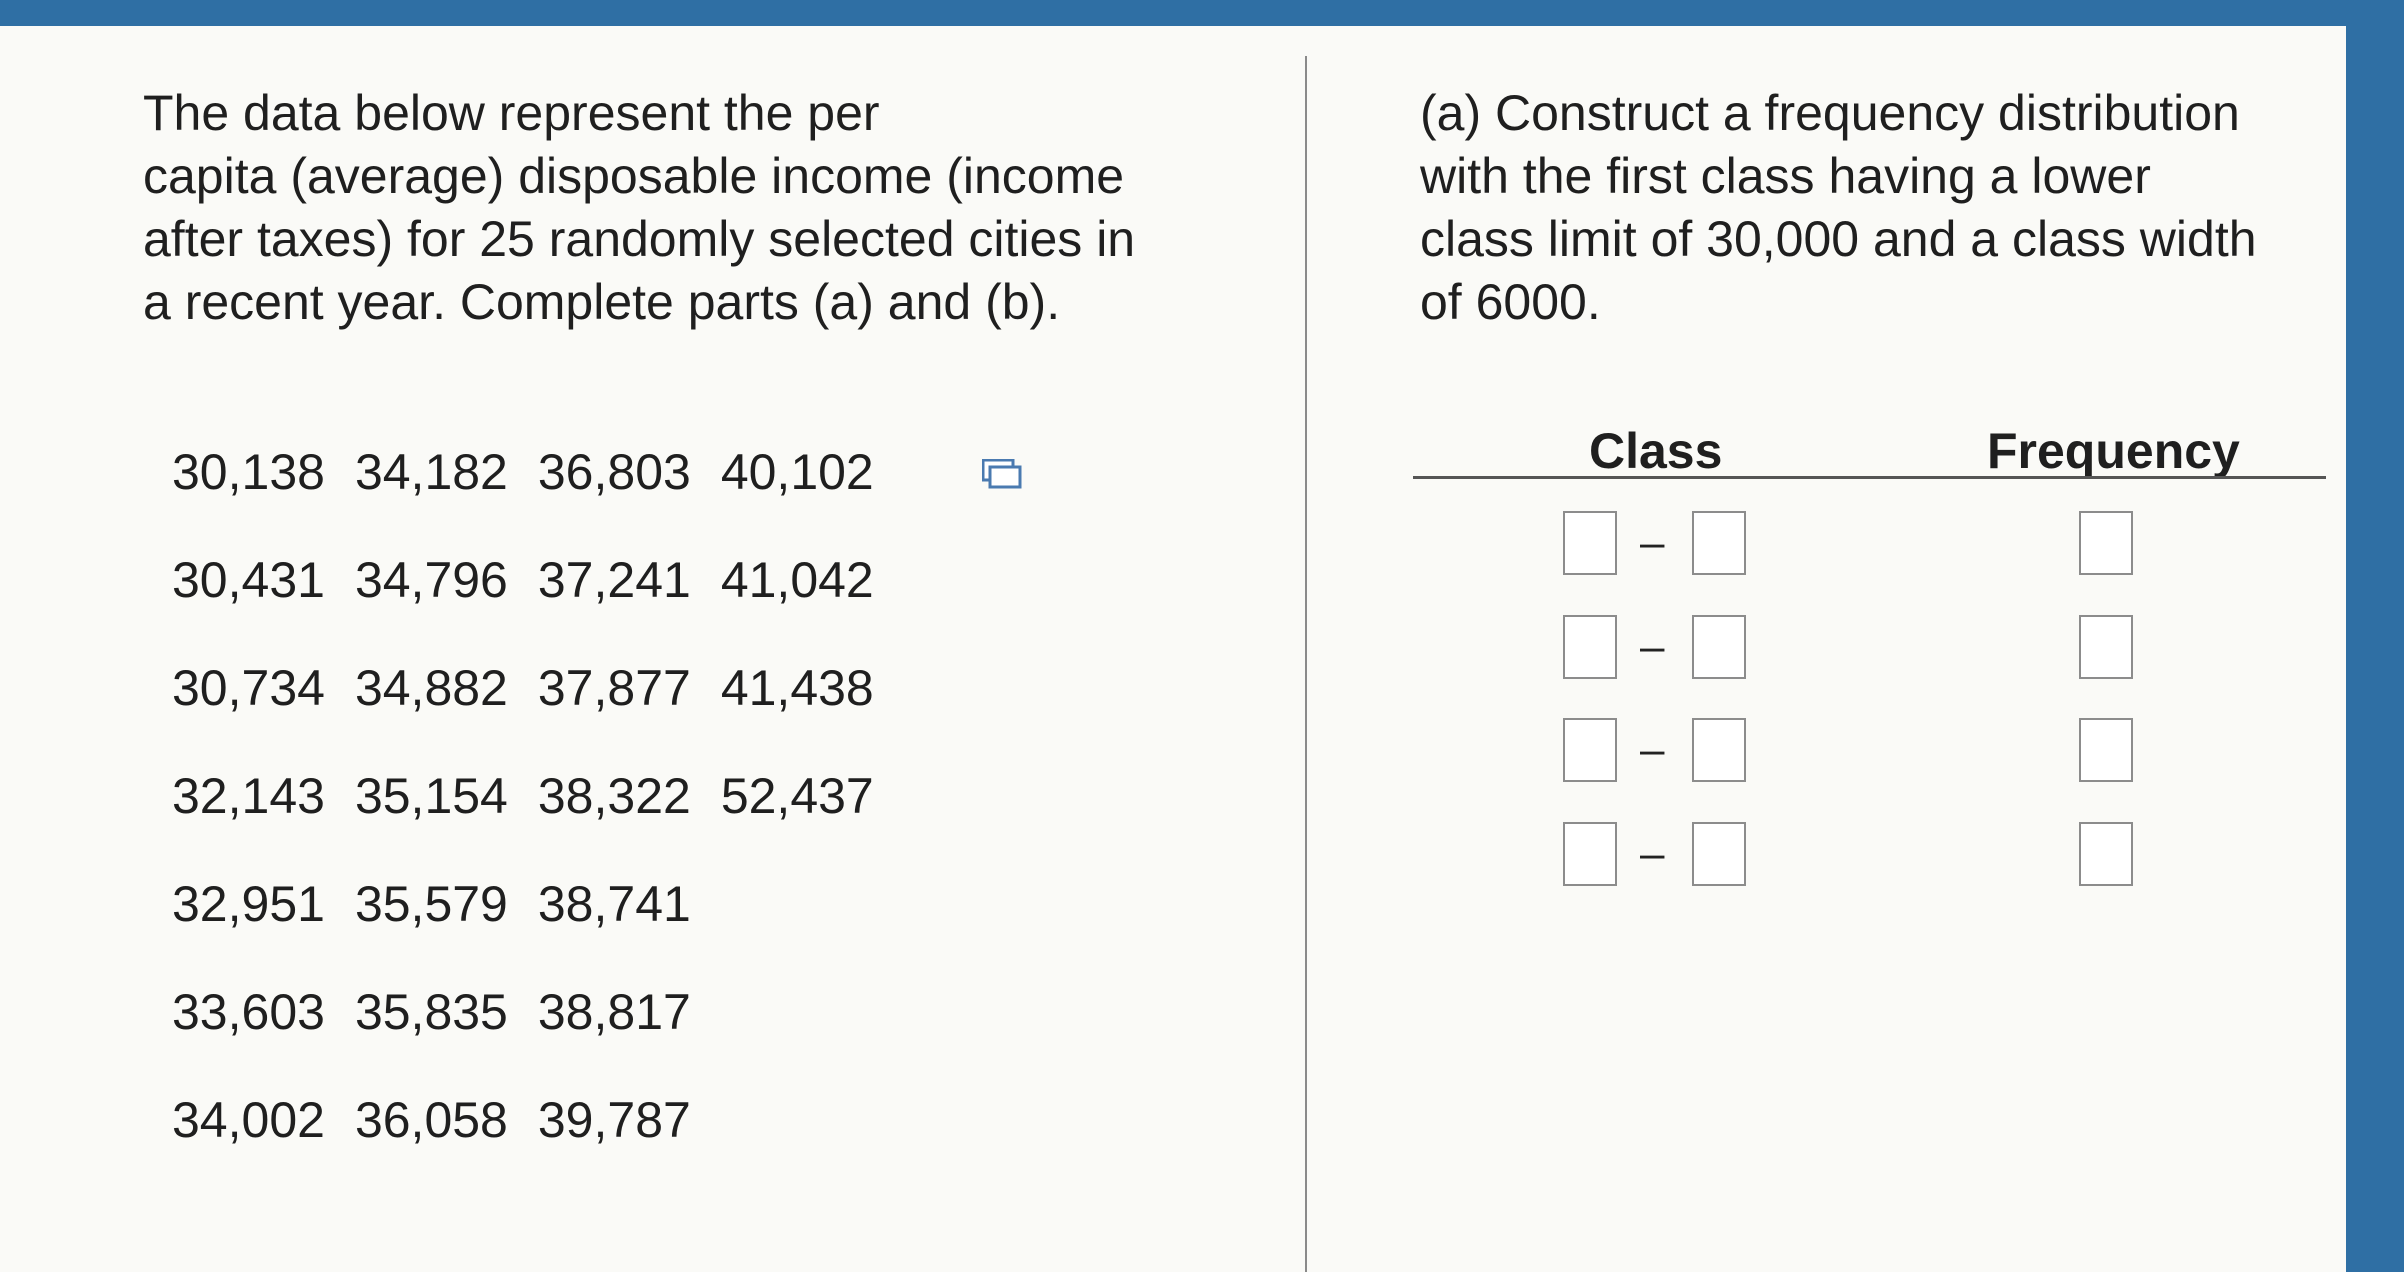 The height and width of the screenshot is (1272, 2404). What do you see at coordinates (1656, 451) in the screenshot?
I see `class-column-header: Class` at bounding box center [1656, 451].